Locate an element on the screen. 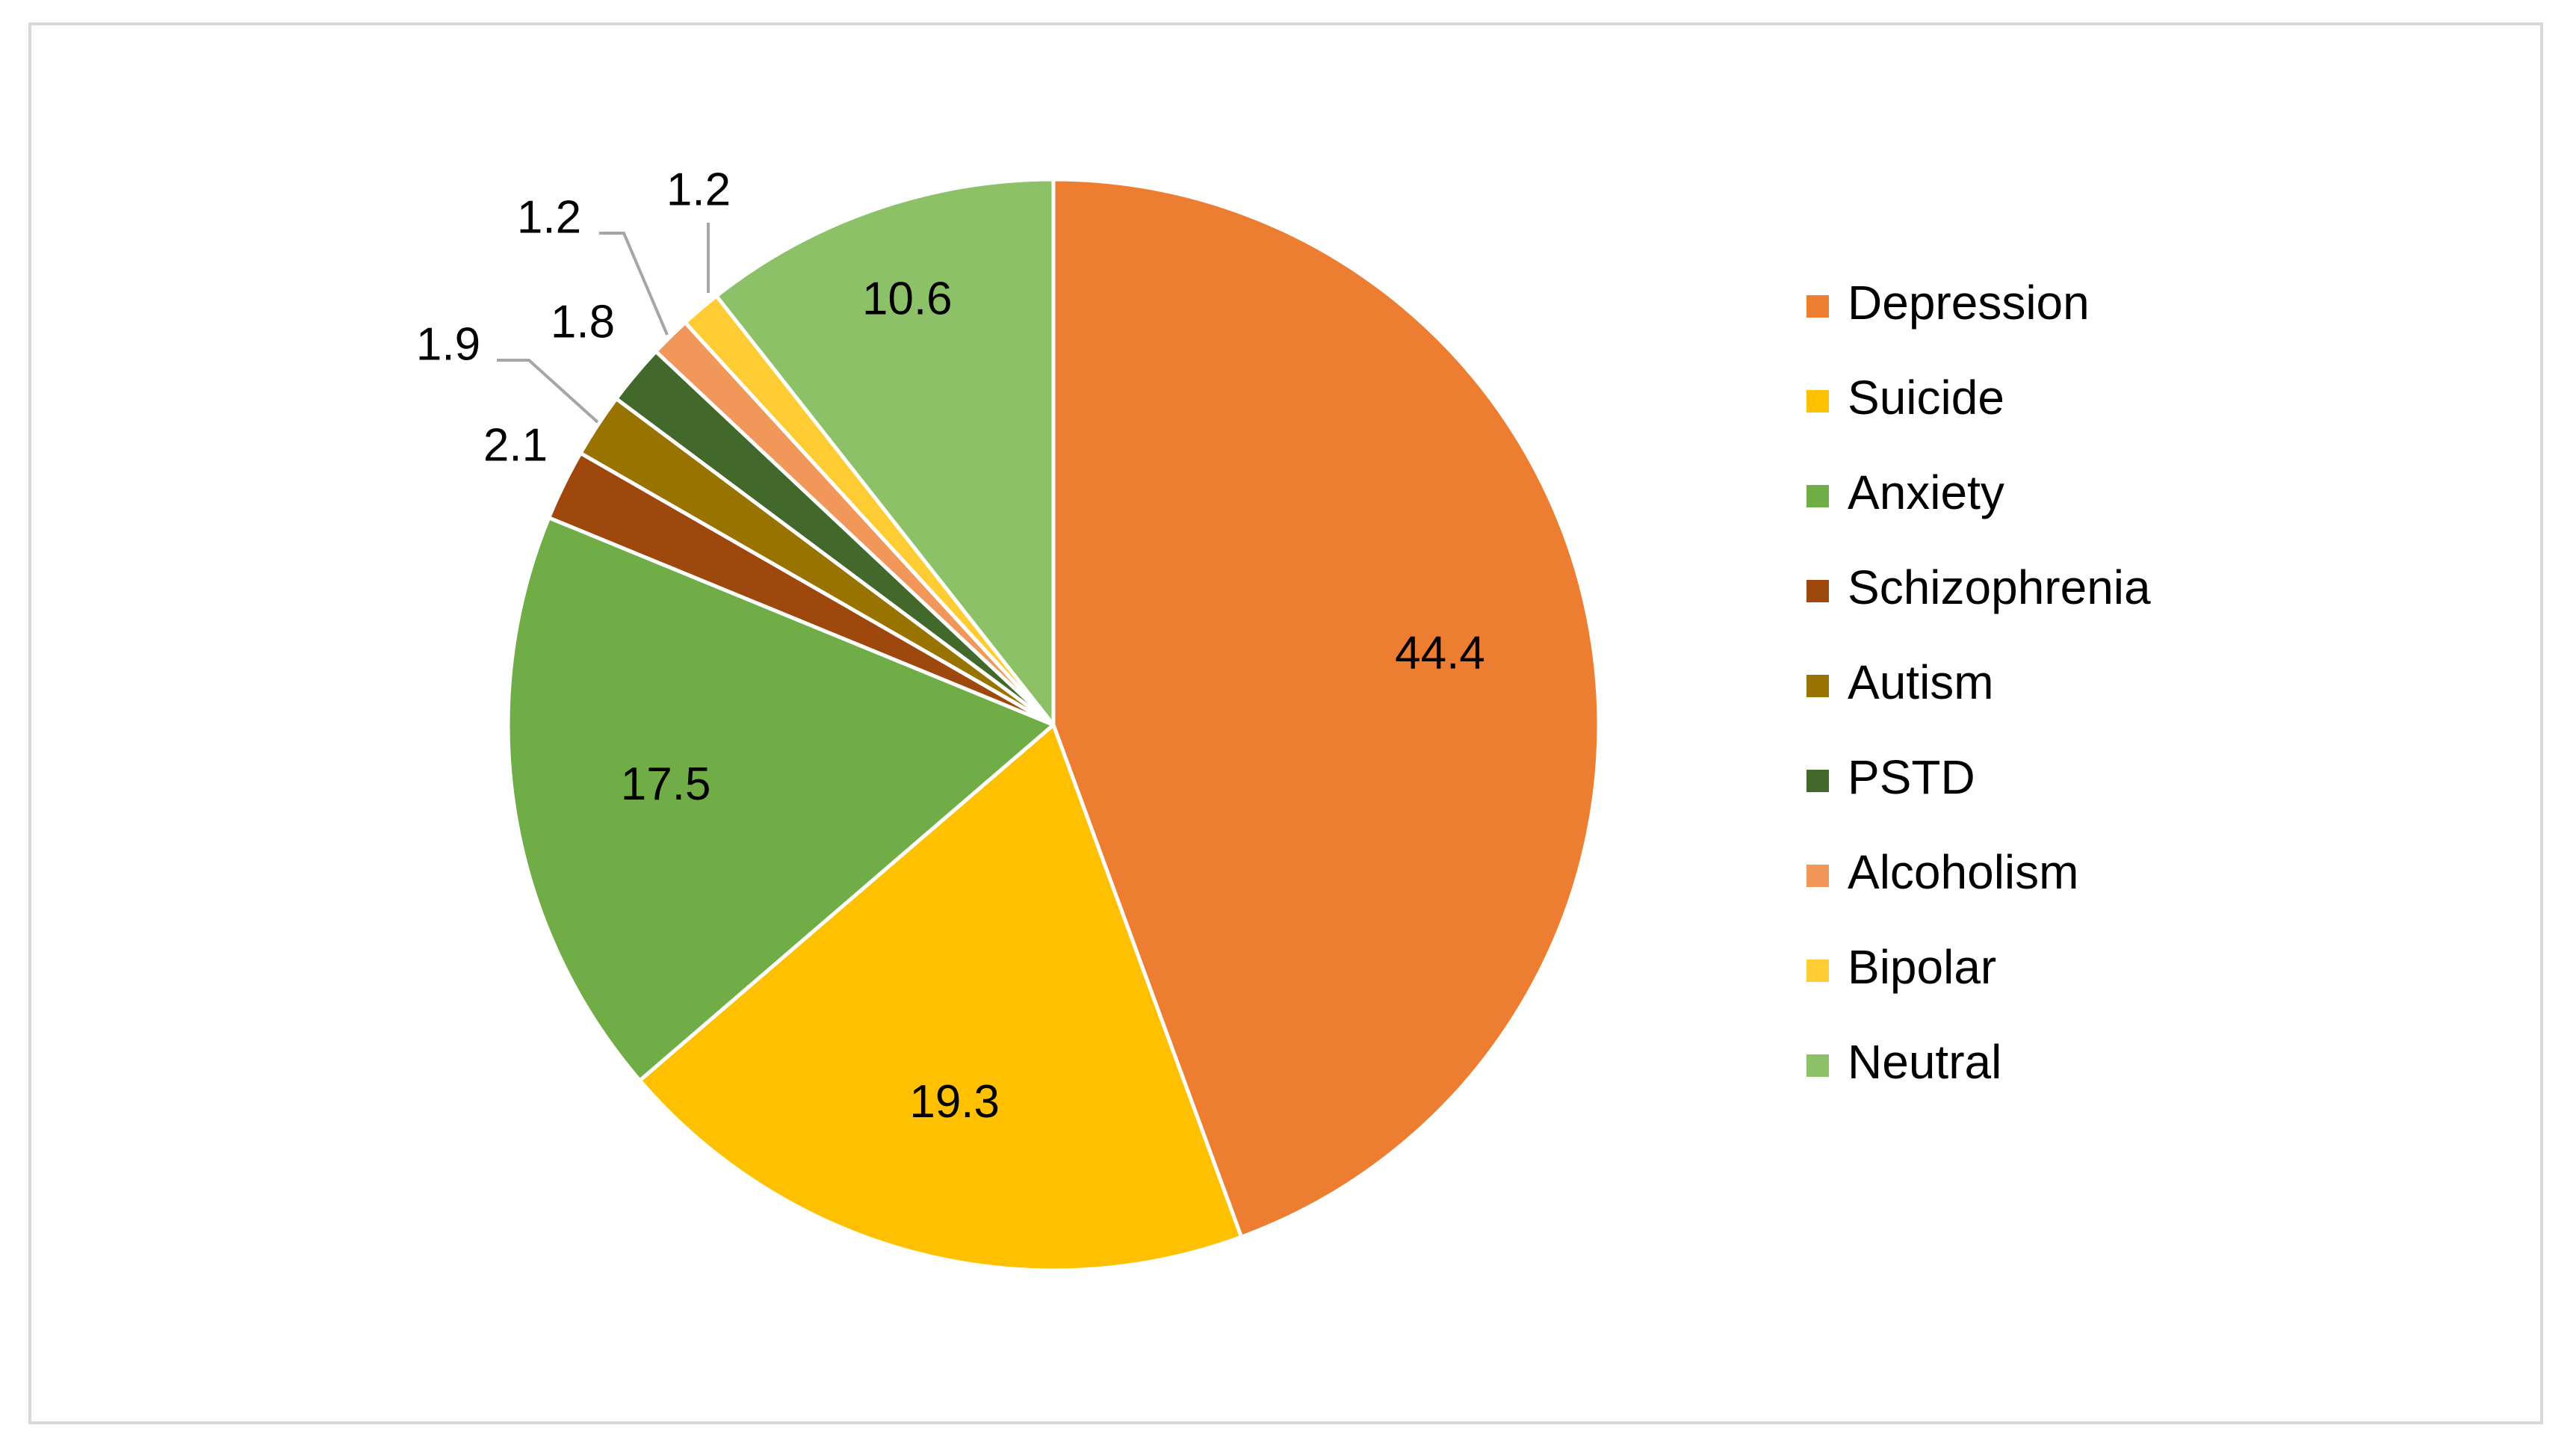  data-label-neutral: 10.6 is located at coordinates (907, 299).